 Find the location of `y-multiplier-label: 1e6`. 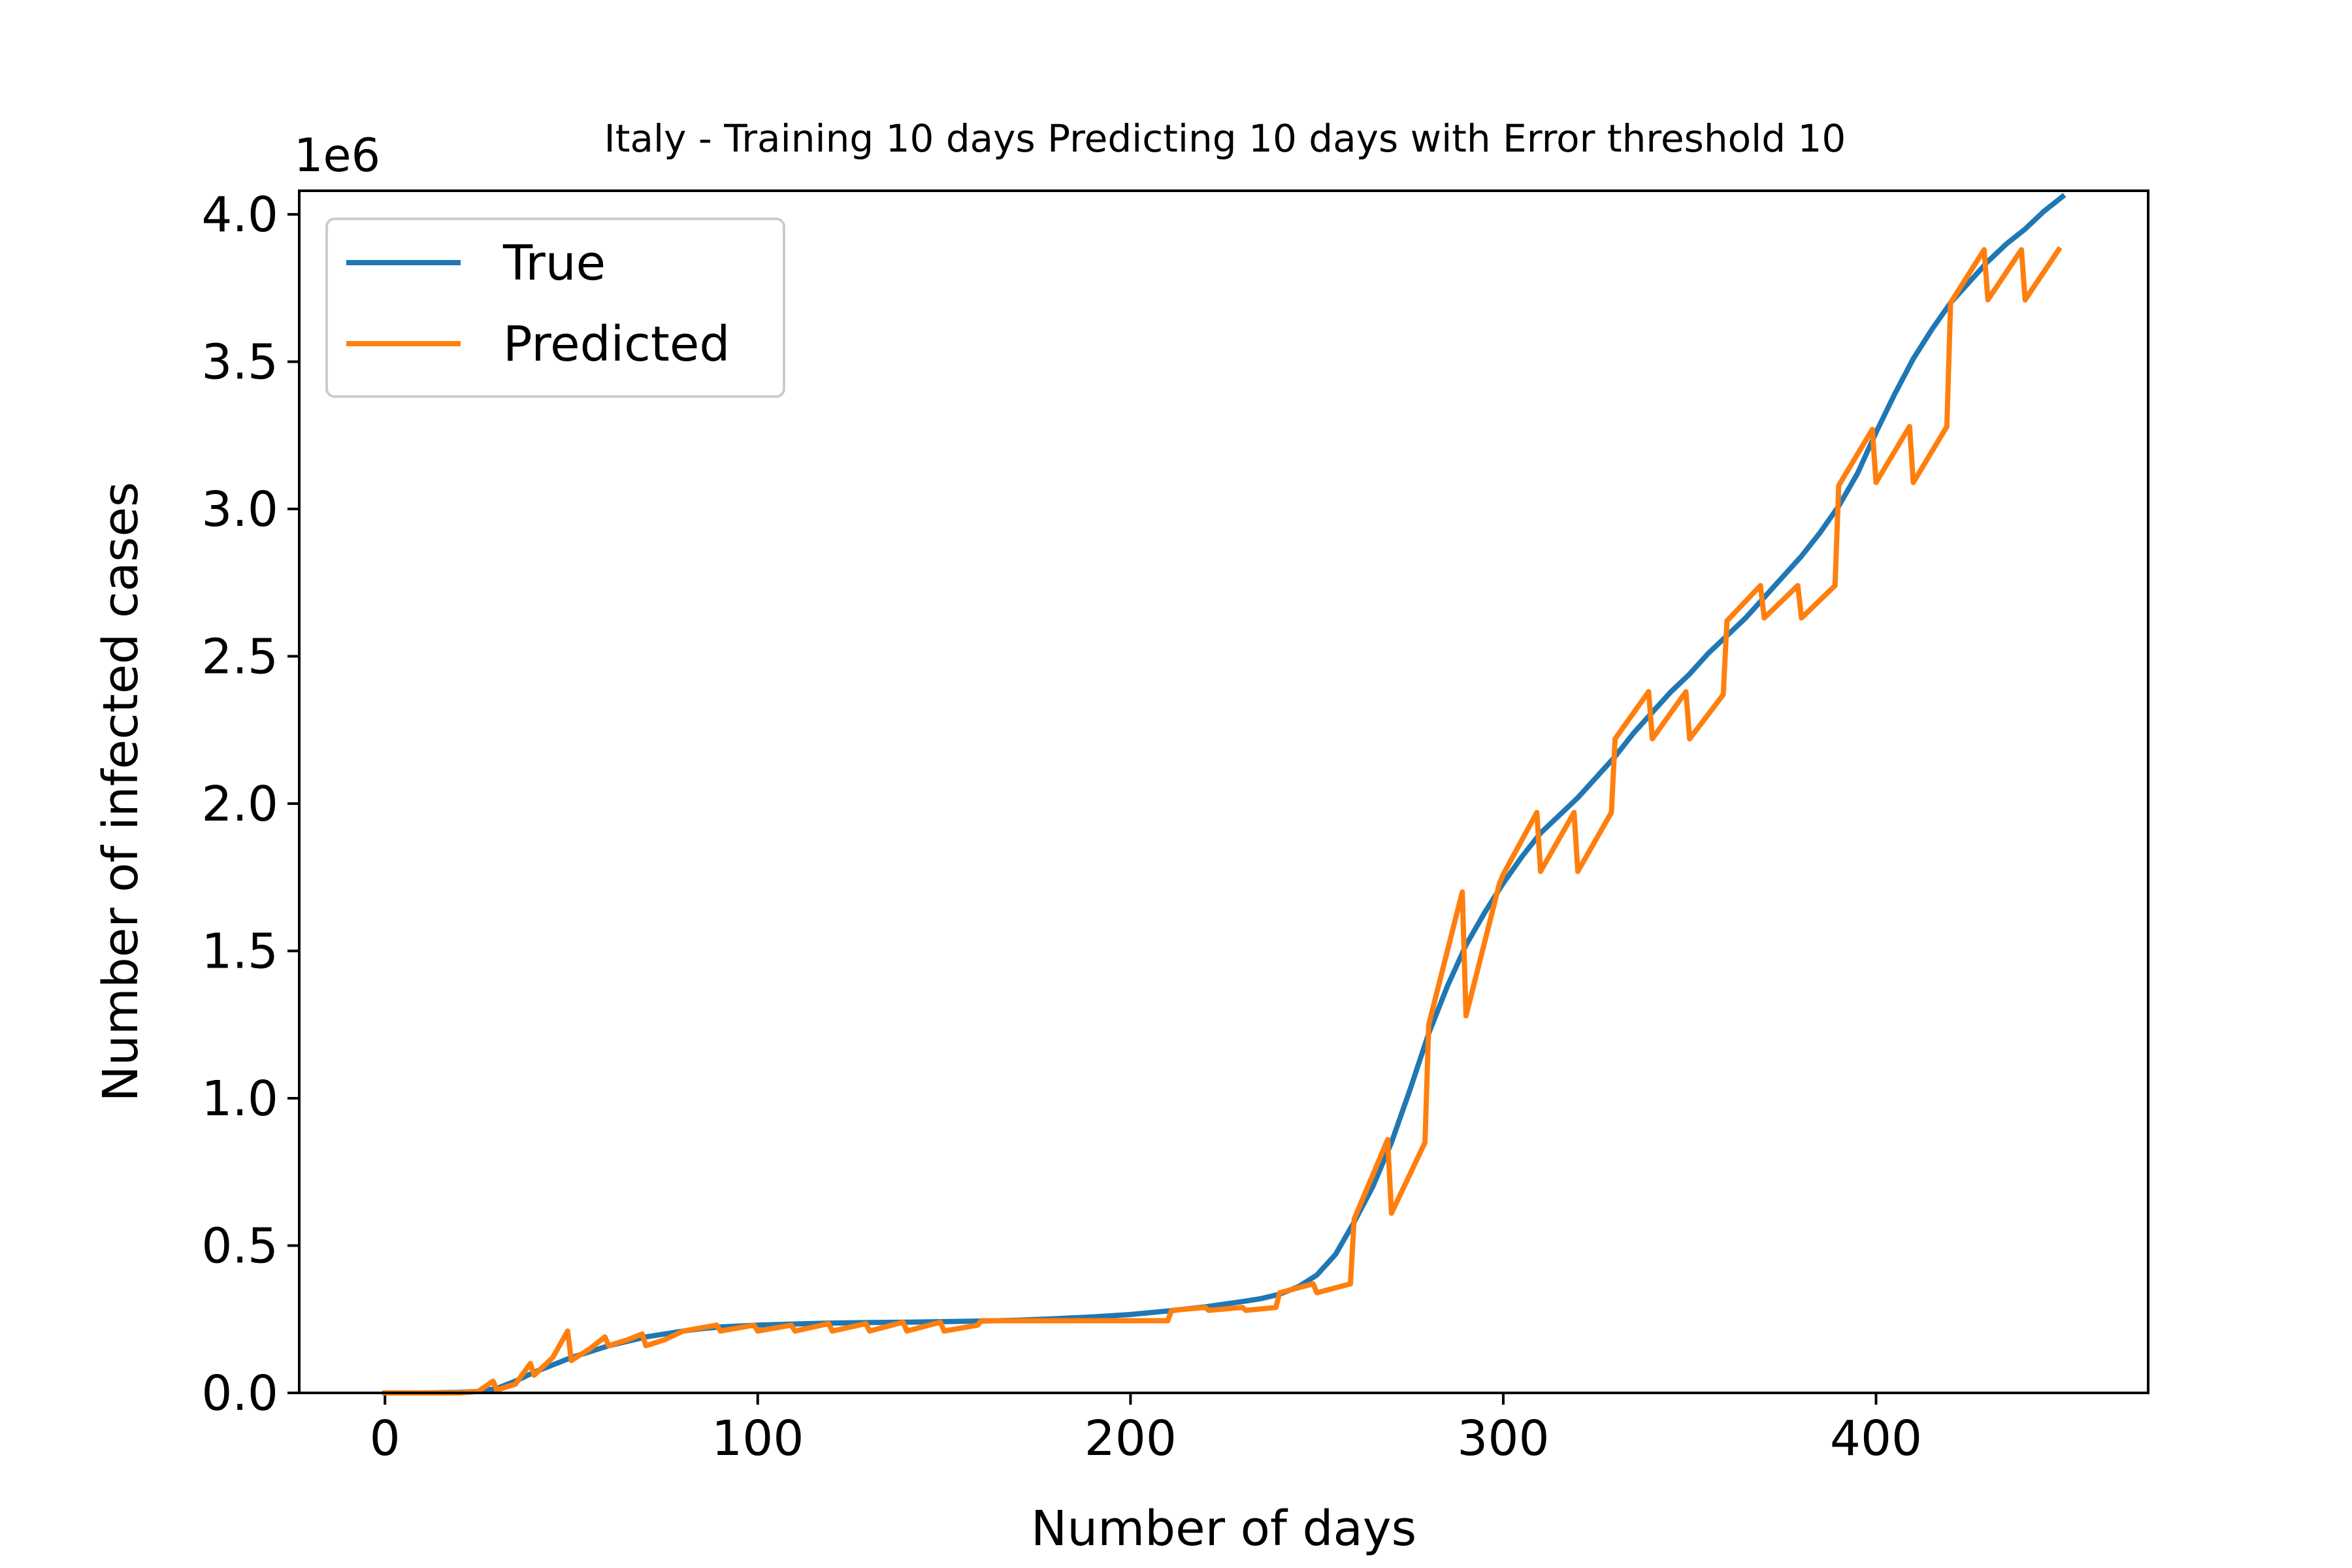

y-multiplier-label: 1e6 is located at coordinates (337, 155).